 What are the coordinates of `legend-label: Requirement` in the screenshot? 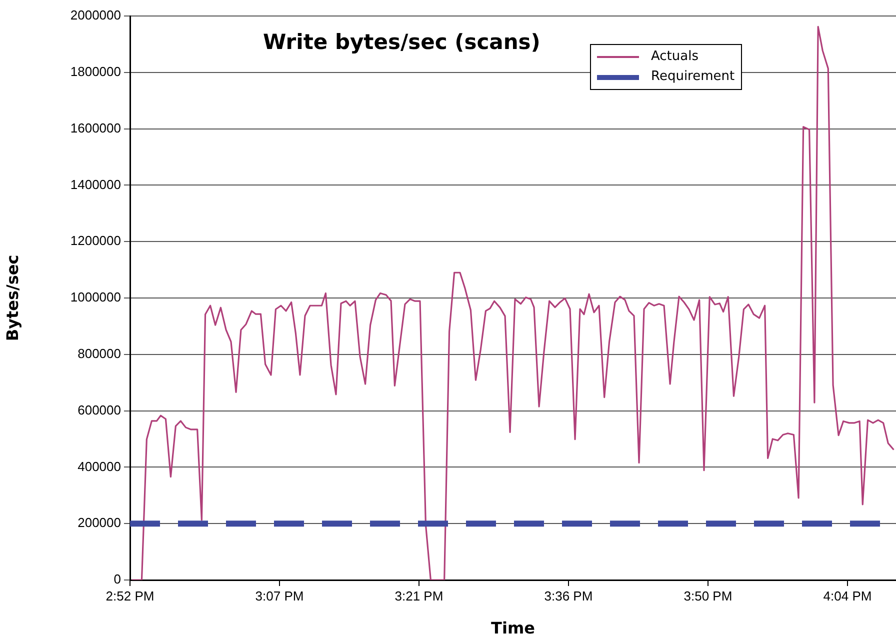 It's located at (693, 77).